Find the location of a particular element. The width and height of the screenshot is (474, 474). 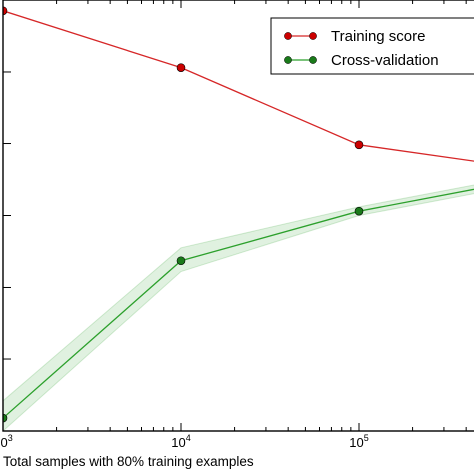

x-axis-label: Total samples with 80% training examples is located at coordinates (128, 461).